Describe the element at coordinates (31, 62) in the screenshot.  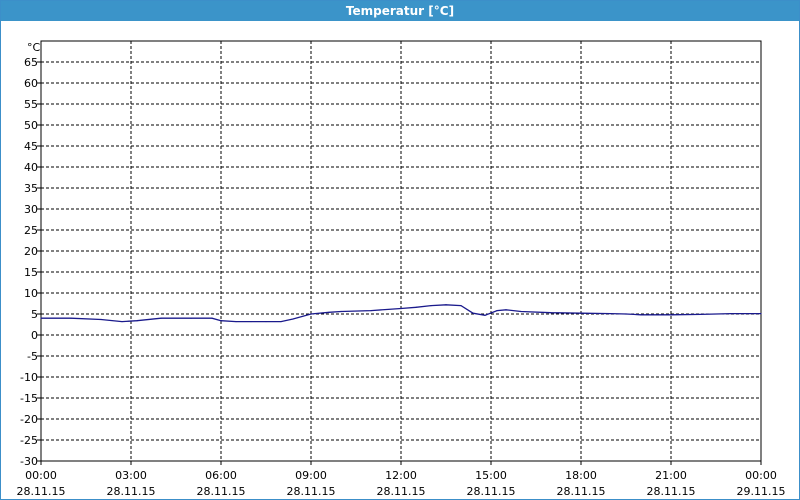
I see `y-tick-label: 65` at that location.